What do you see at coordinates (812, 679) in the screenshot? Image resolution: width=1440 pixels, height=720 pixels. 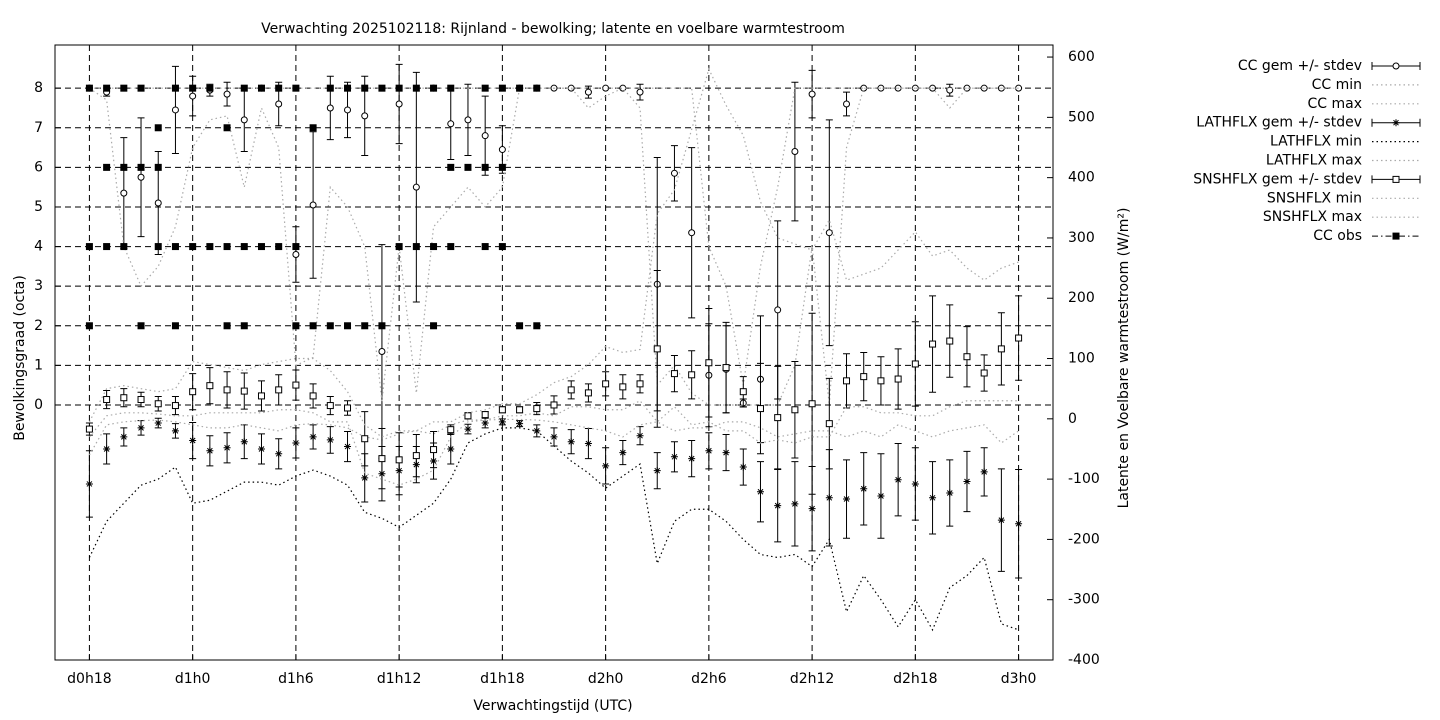 I see `x-tick-label: d2h12` at bounding box center [812, 679].